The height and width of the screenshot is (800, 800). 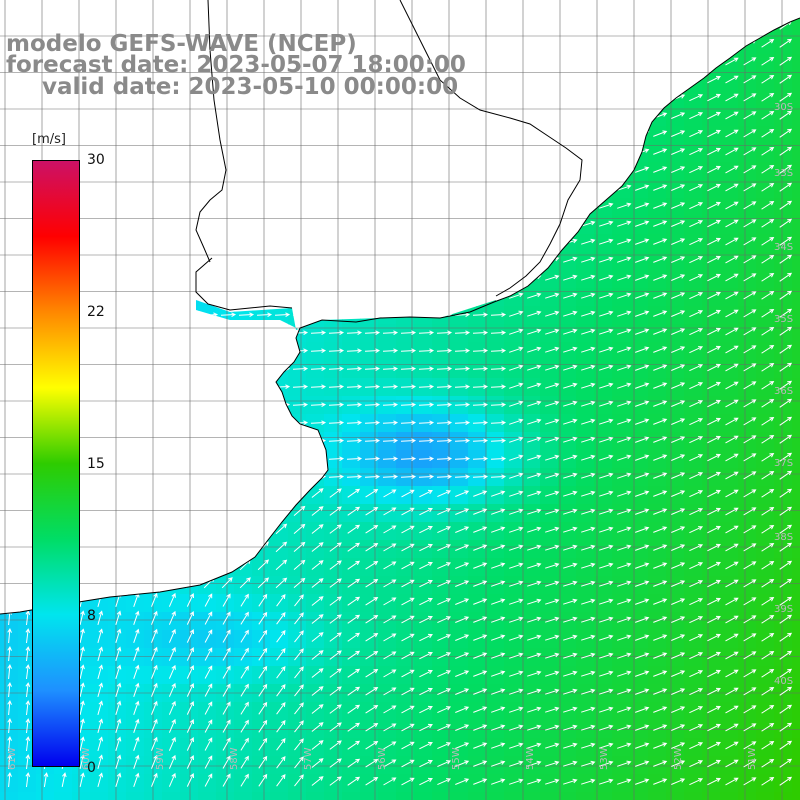 I want to click on lon-label: 61W, so click(x=12, y=758).